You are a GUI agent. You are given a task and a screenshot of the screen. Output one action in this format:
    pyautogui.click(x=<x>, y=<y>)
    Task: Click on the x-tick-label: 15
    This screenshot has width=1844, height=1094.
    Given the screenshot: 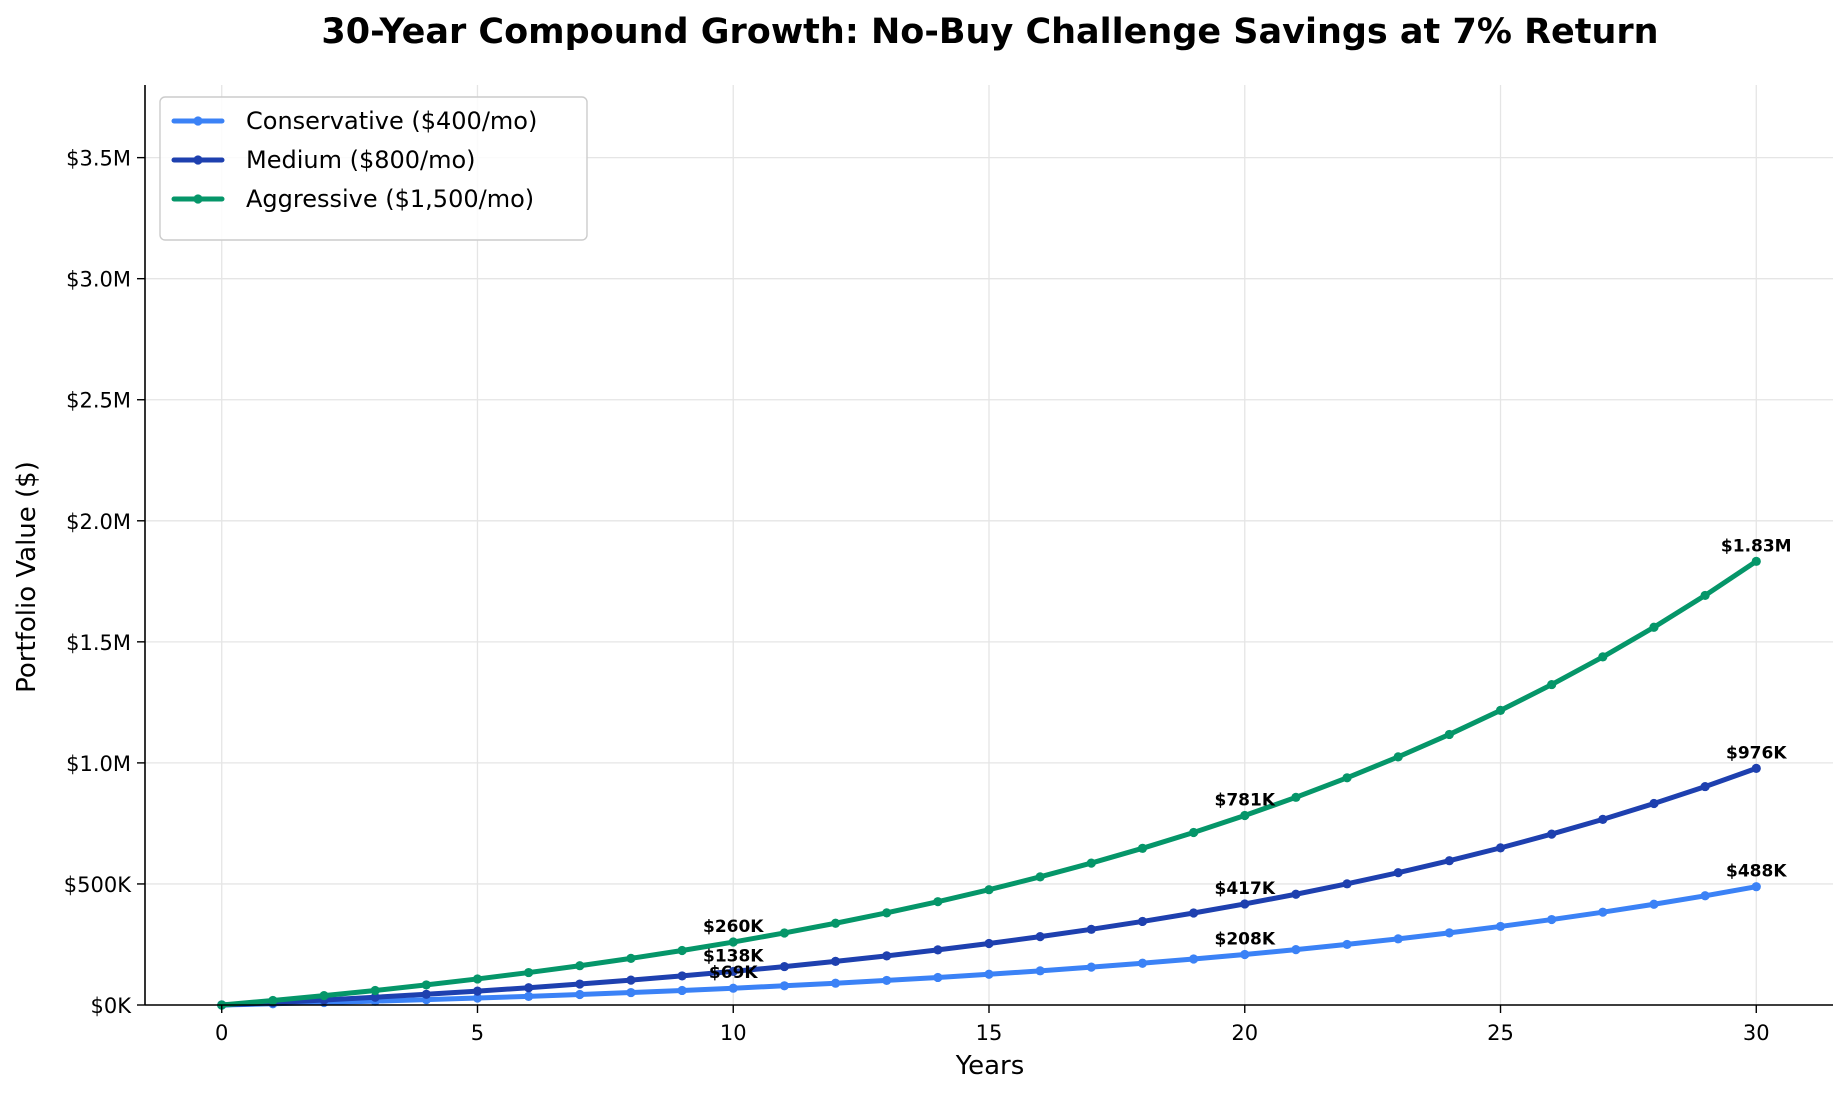 What is the action you would take?
    pyautogui.click(x=989, y=1033)
    